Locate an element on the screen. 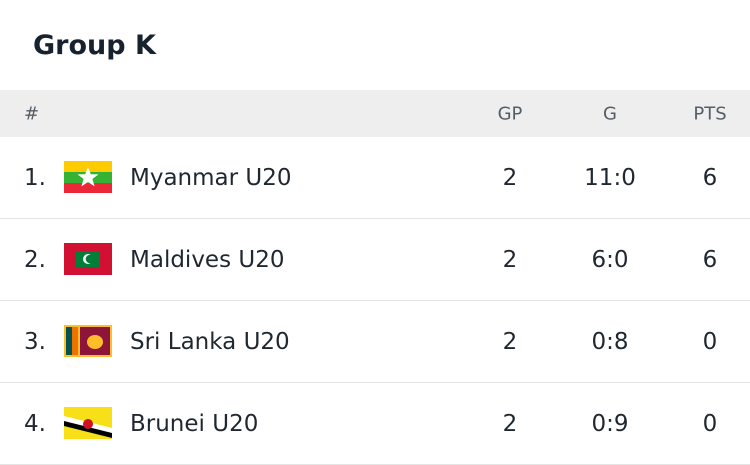 This screenshot has width=750, height=465. goals: 0:9 is located at coordinates (610, 423).